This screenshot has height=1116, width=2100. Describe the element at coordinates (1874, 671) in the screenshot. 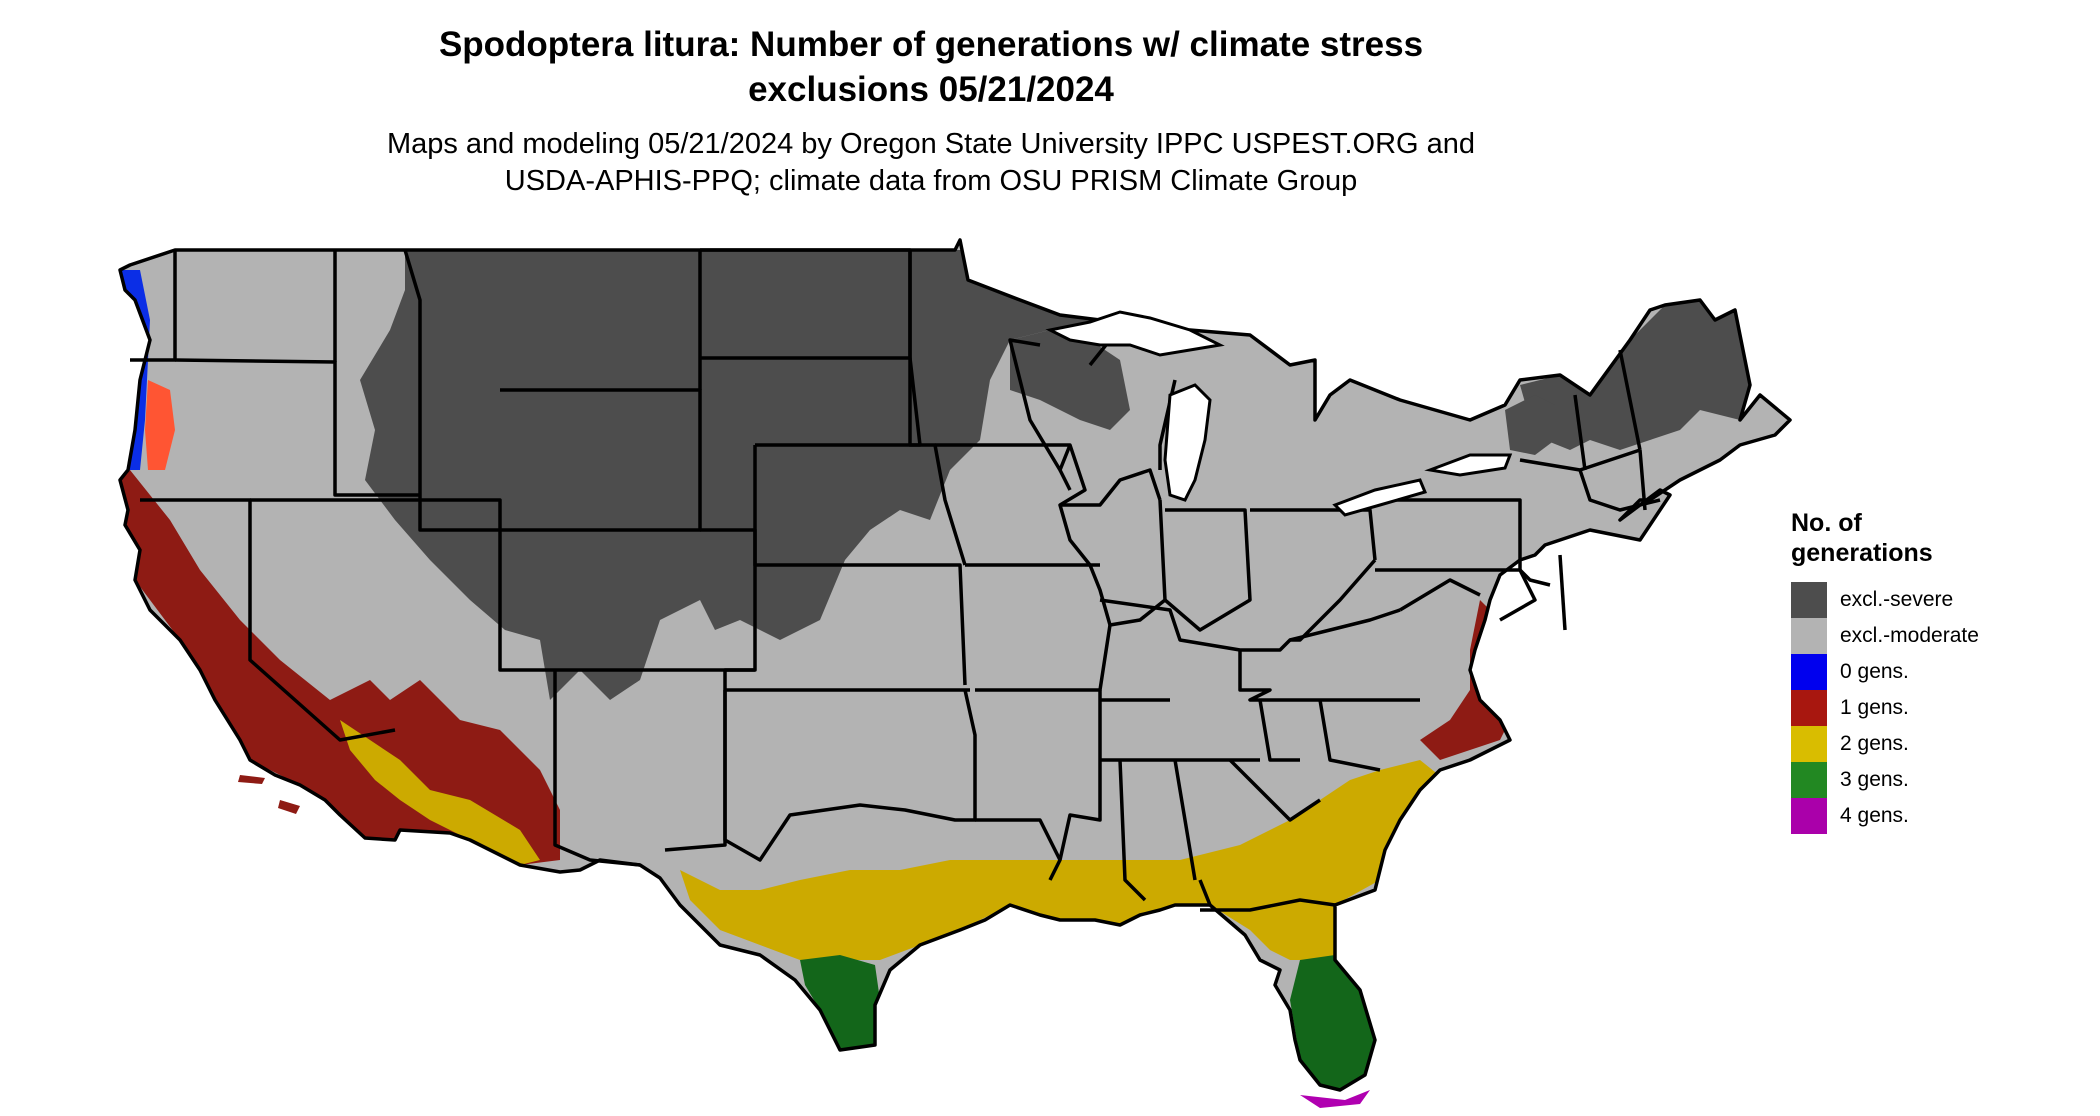

I see `legend-label: 0 gens.` at that location.